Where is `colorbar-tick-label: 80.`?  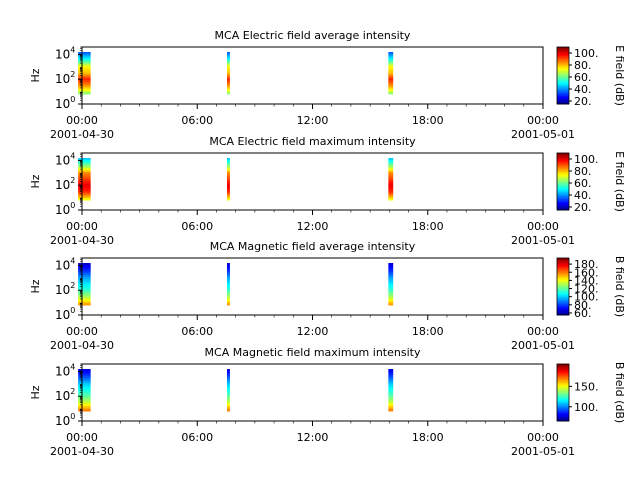 colorbar-tick-label: 80. is located at coordinates (583, 171).